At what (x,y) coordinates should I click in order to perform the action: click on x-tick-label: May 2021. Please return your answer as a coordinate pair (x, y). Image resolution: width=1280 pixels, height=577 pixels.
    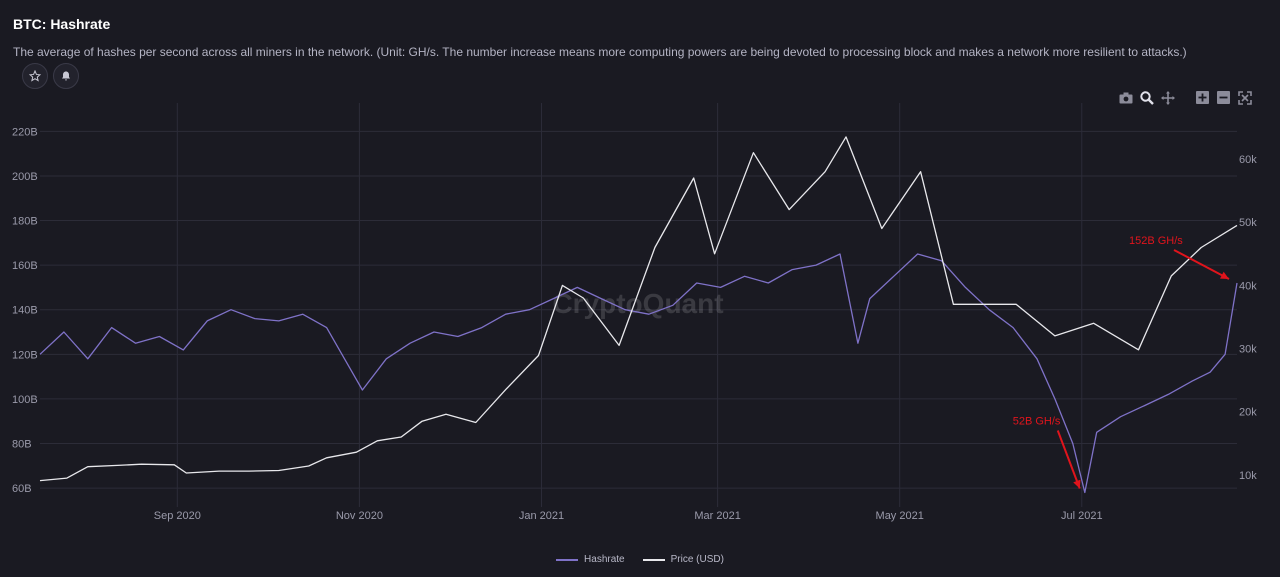
    Looking at the image, I should click on (900, 516).